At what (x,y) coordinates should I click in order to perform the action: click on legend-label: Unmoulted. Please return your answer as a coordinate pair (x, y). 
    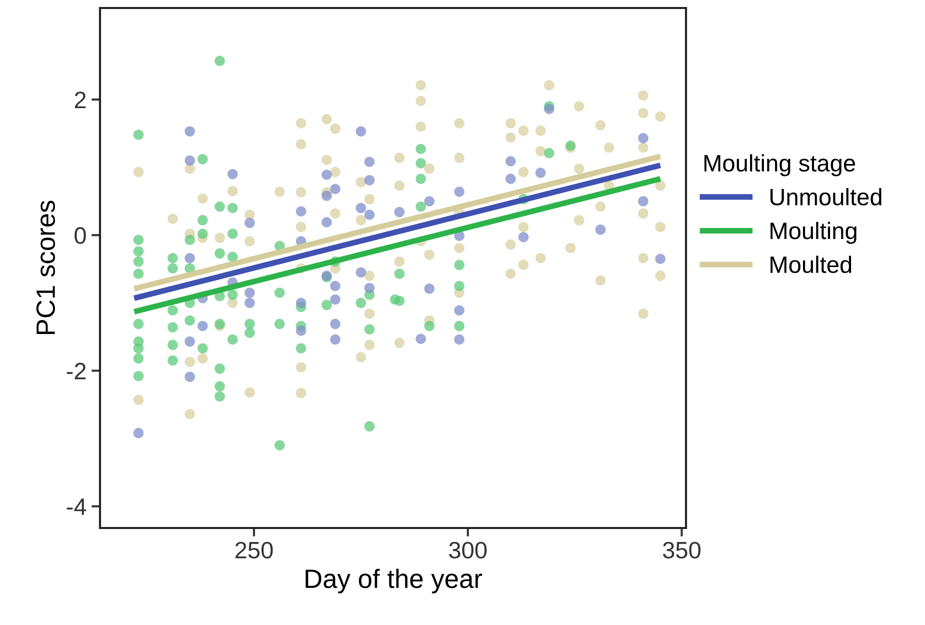
    Looking at the image, I should click on (826, 197).